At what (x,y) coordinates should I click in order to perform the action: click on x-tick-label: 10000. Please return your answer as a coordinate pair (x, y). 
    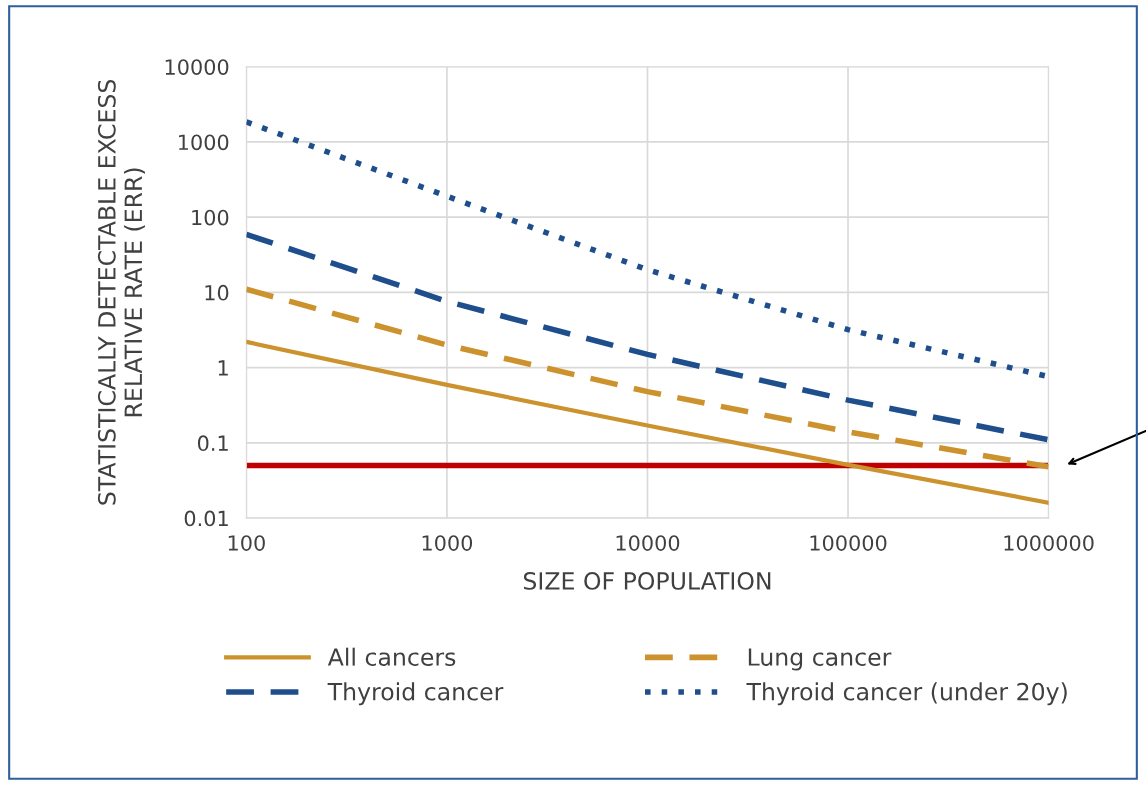
    Looking at the image, I should click on (648, 543).